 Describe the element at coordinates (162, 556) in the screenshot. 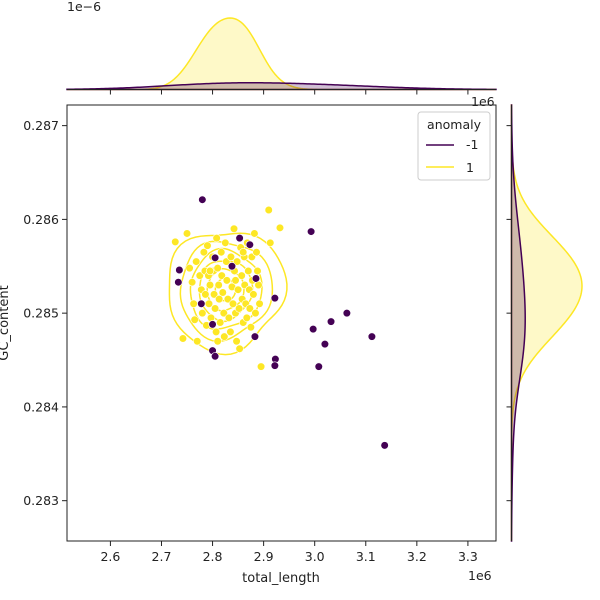

I see `x-tick-label: 2.7` at that location.